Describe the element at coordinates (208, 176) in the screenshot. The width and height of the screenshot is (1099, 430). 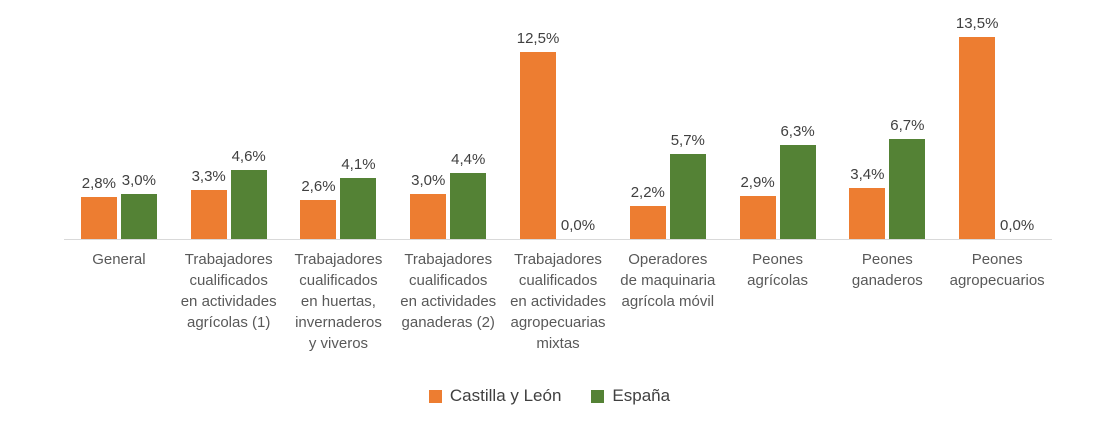
I see `value-label: 3,3%` at that location.